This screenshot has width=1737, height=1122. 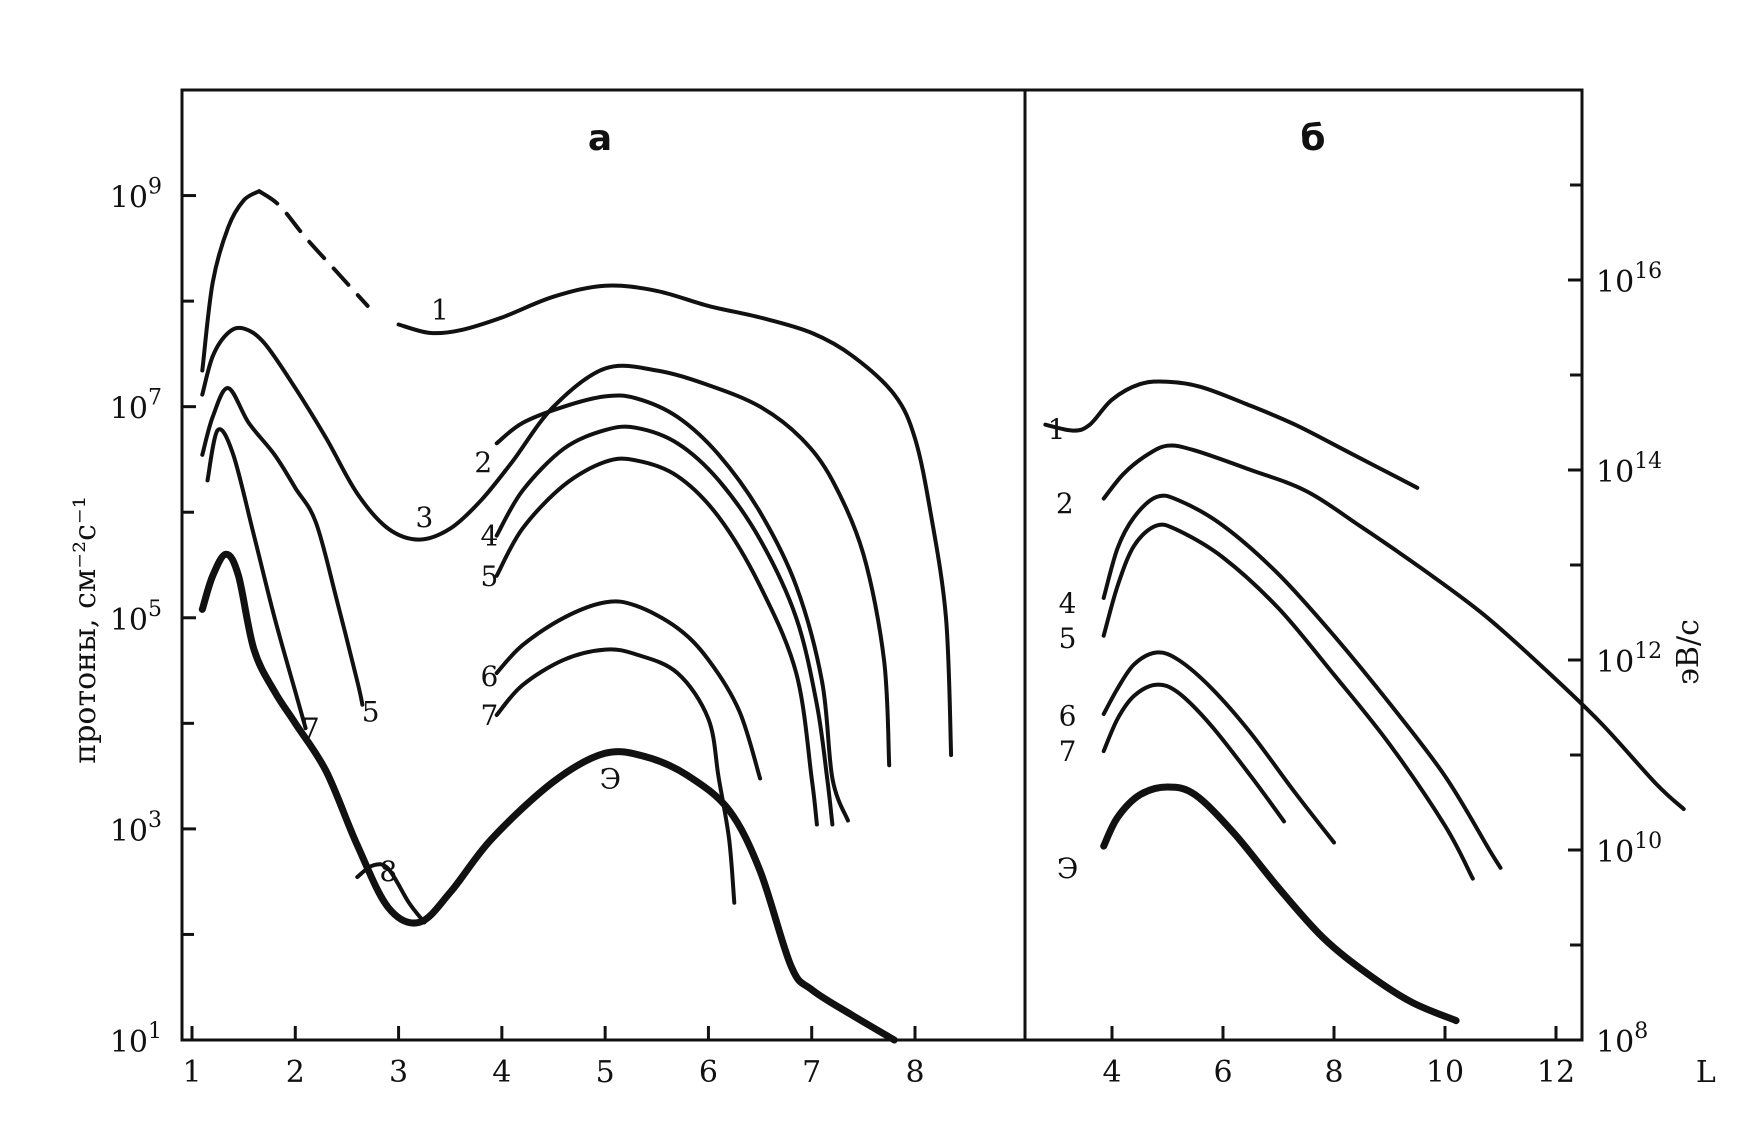 What do you see at coordinates (136, 406) in the screenshot?
I see `y-left-tick-label: 10⁷` at bounding box center [136, 406].